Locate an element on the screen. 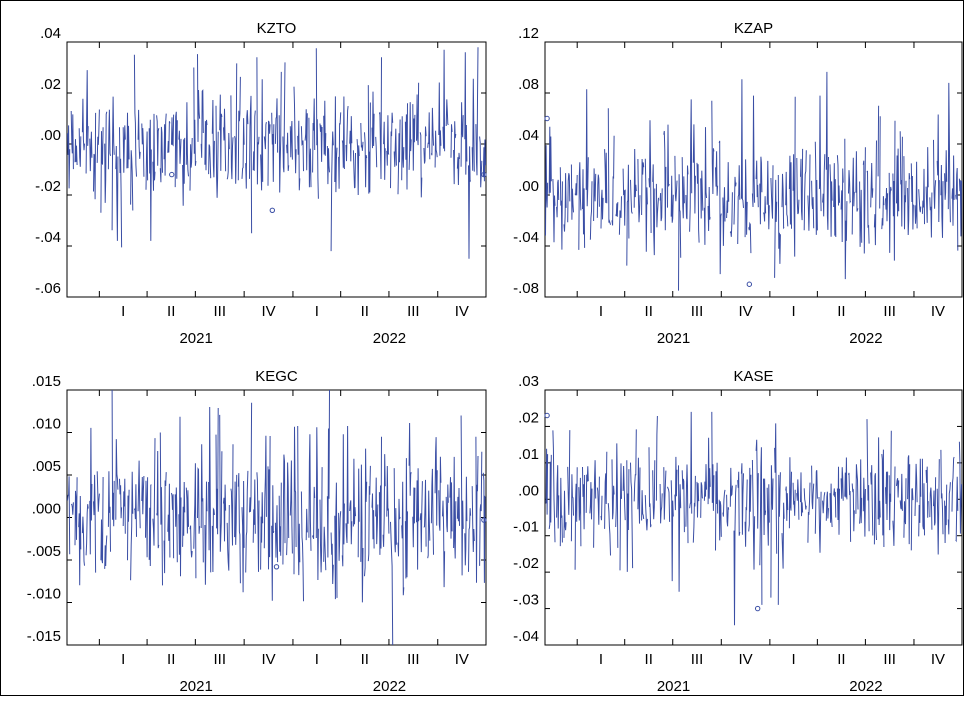 This screenshot has height=701, width=964. y-tick-label: .015 is located at coordinates (46, 381).